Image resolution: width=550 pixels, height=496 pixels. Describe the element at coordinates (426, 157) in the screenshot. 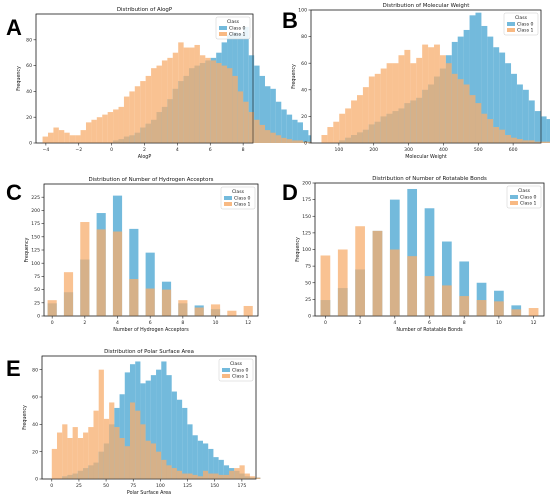

I see `x-axis-label: Molecular Weight` at that location.